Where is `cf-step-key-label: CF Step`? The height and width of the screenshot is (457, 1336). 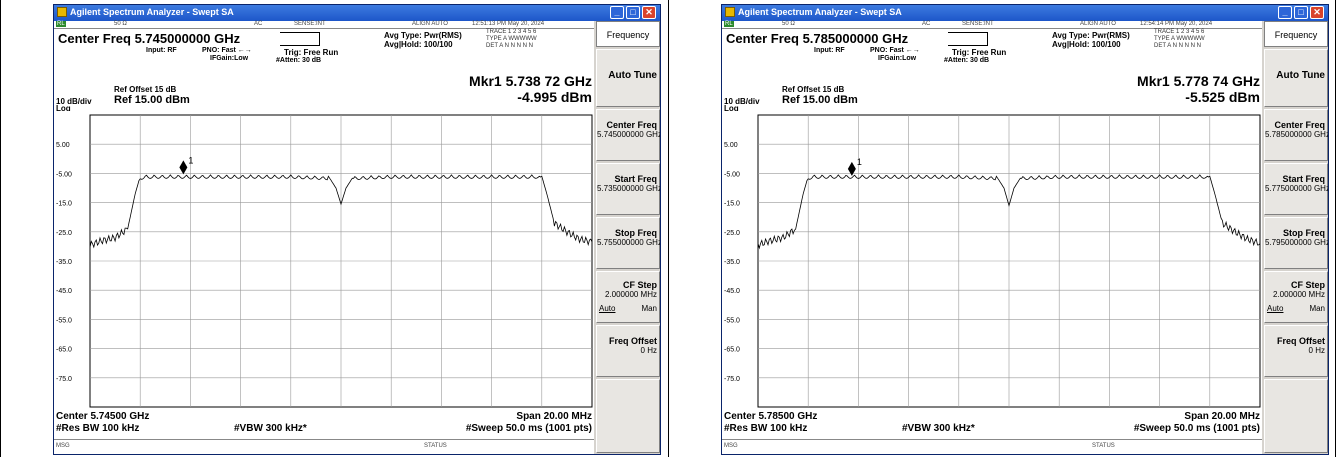 cf-step-key-label: CF Step is located at coordinates (639, 285).